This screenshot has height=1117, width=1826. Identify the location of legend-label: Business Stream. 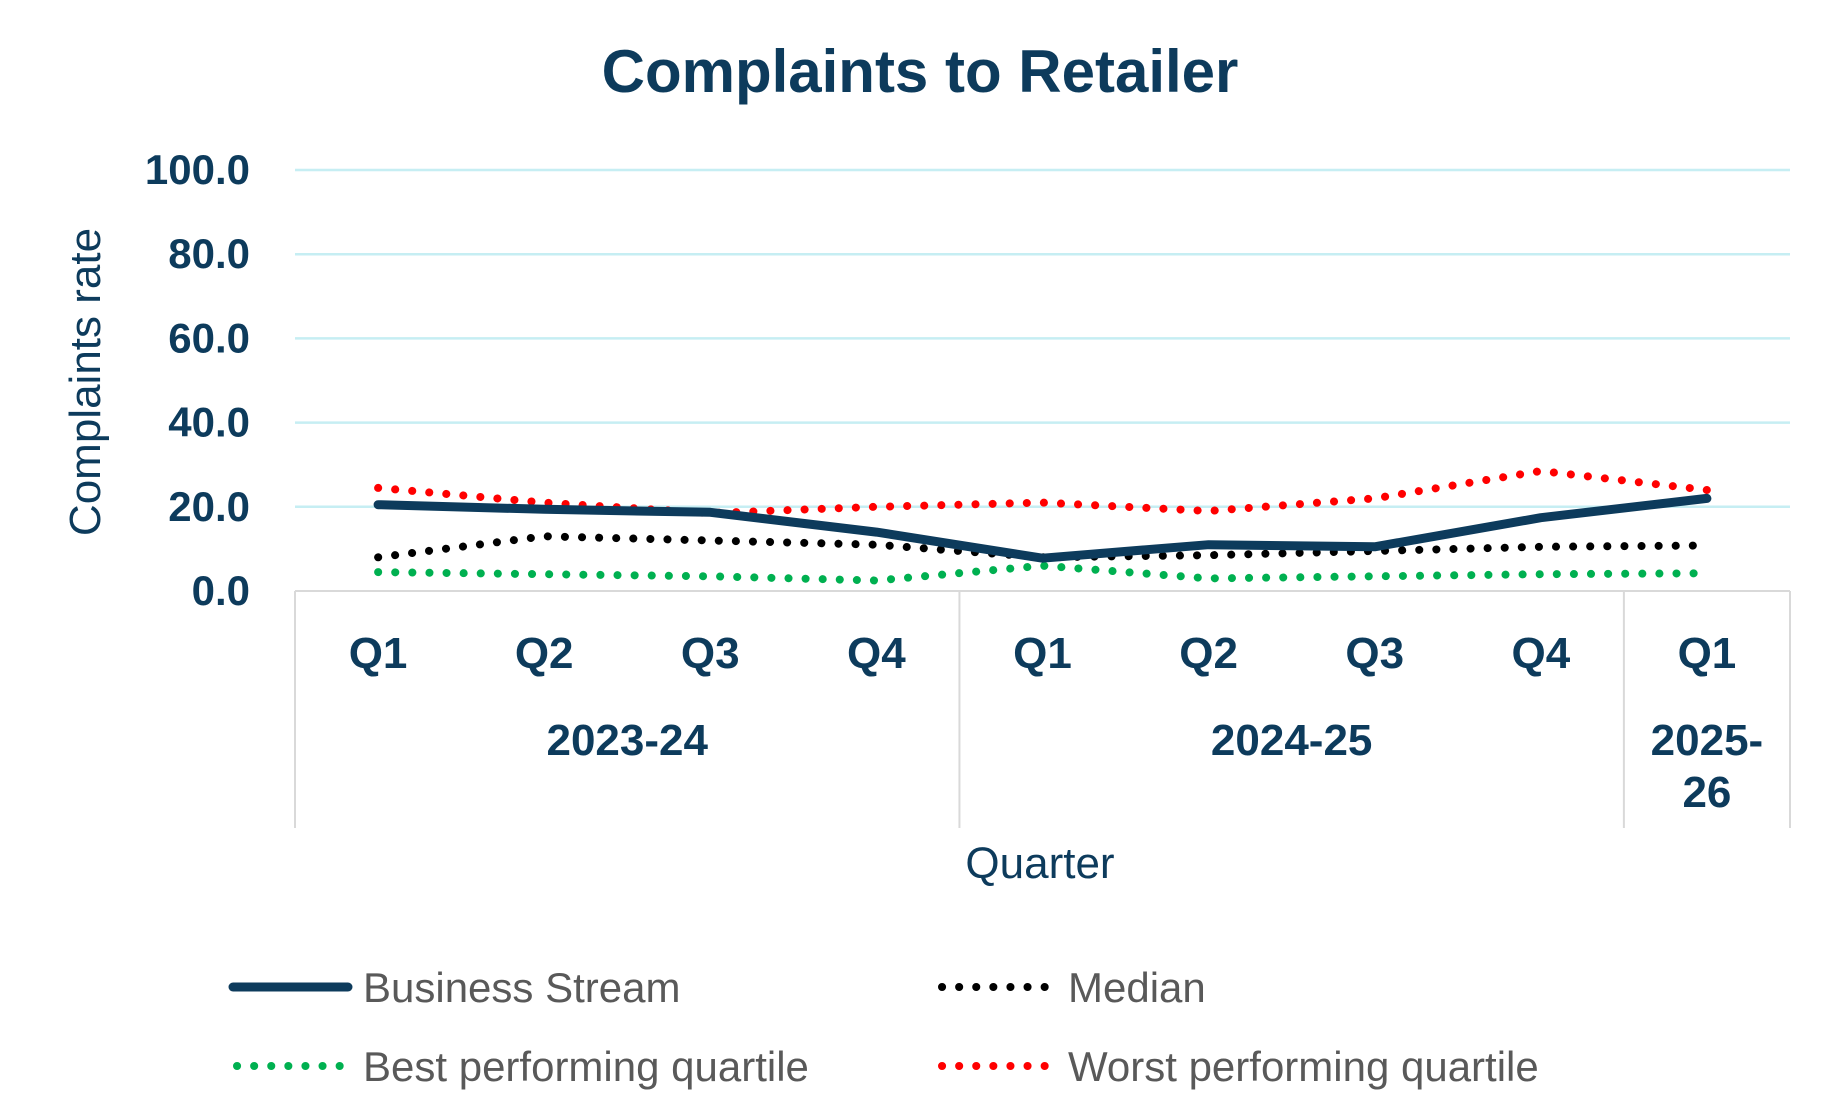
(521, 987).